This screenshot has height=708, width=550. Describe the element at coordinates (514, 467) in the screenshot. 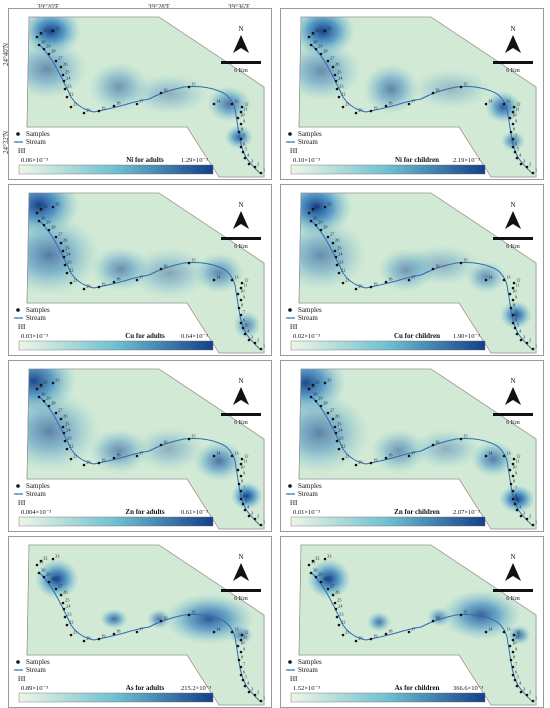

I see `sample-label: 10` at that location.